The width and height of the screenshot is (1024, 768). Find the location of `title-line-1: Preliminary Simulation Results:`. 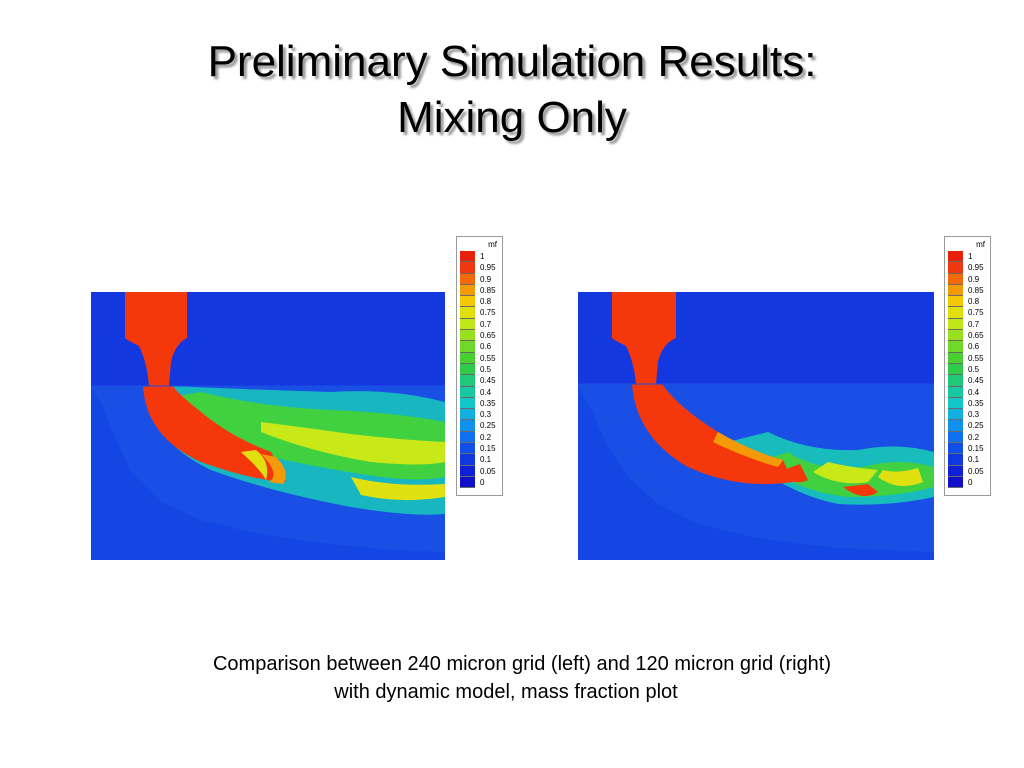

title-line-1: Preliminary Simulation Results: is located at coordinates (512, 61).